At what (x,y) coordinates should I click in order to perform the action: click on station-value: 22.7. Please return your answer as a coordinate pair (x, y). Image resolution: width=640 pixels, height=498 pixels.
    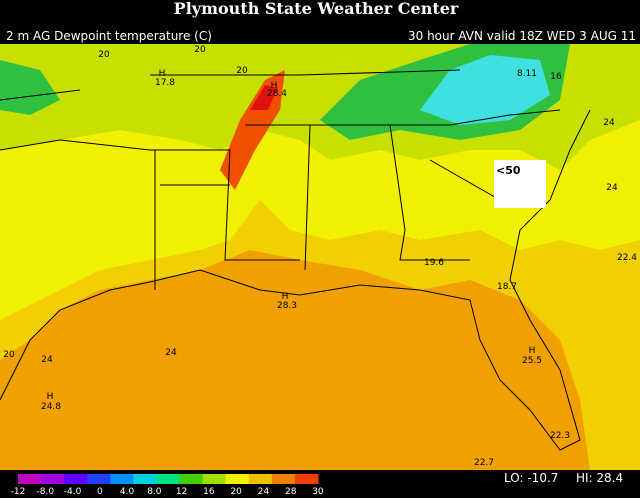
    Looking at the image, I should click on (484, 463).